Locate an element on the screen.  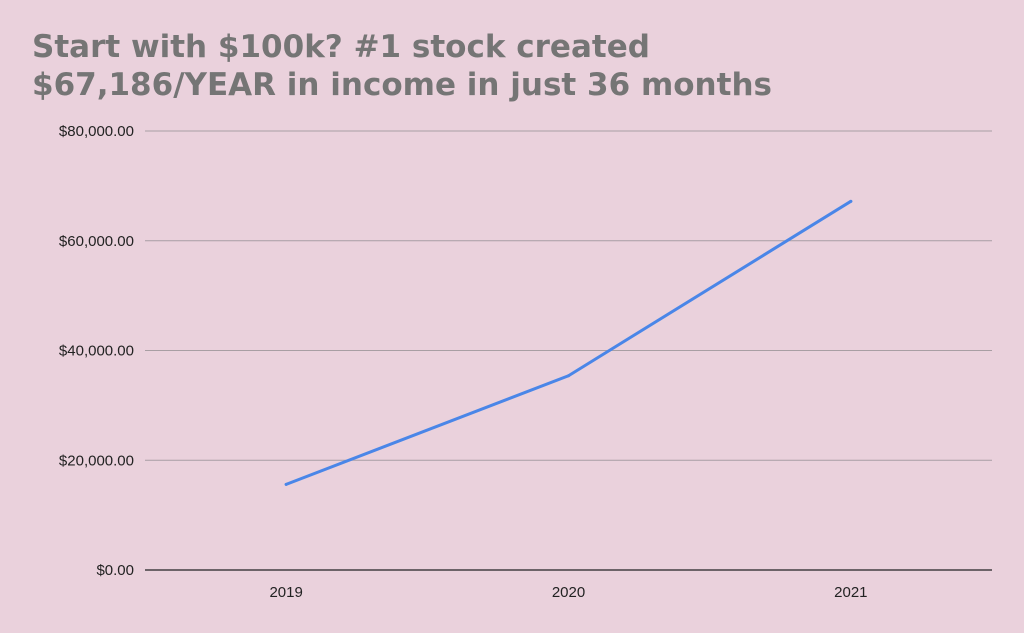
y-tick-label: $40,000.00 is located at coordinates (96, 351).